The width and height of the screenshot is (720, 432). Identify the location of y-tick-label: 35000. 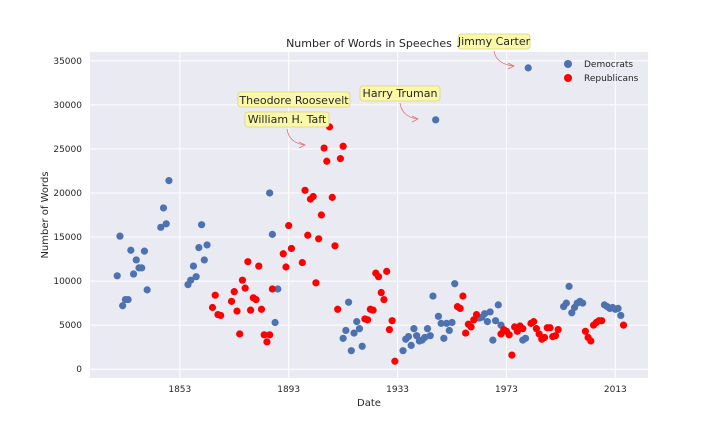
(67, 62).